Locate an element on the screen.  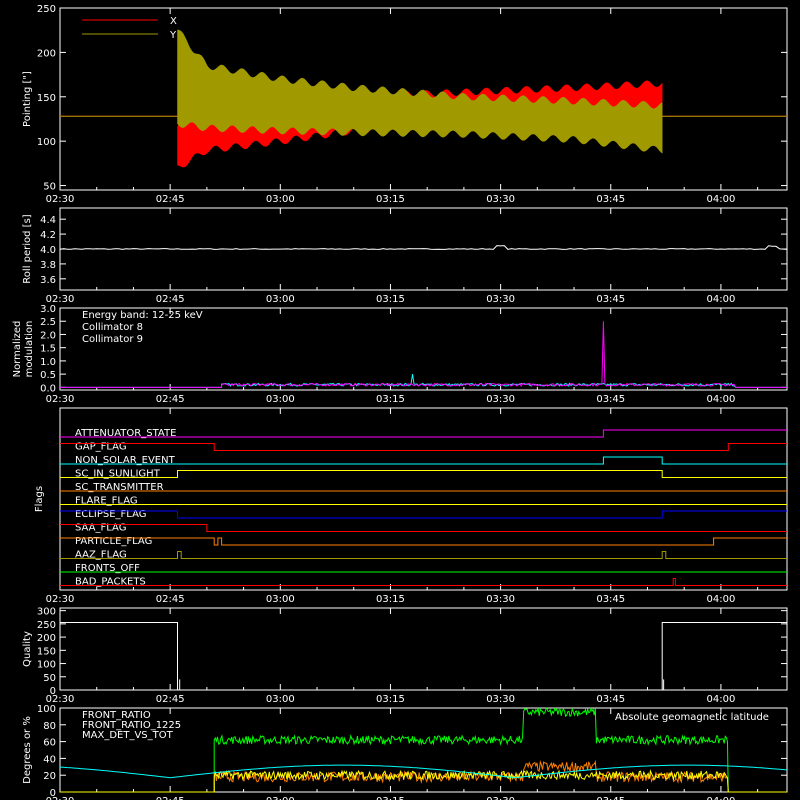
ratios-ytick-label: 80 is located at coordinates (49, 726).